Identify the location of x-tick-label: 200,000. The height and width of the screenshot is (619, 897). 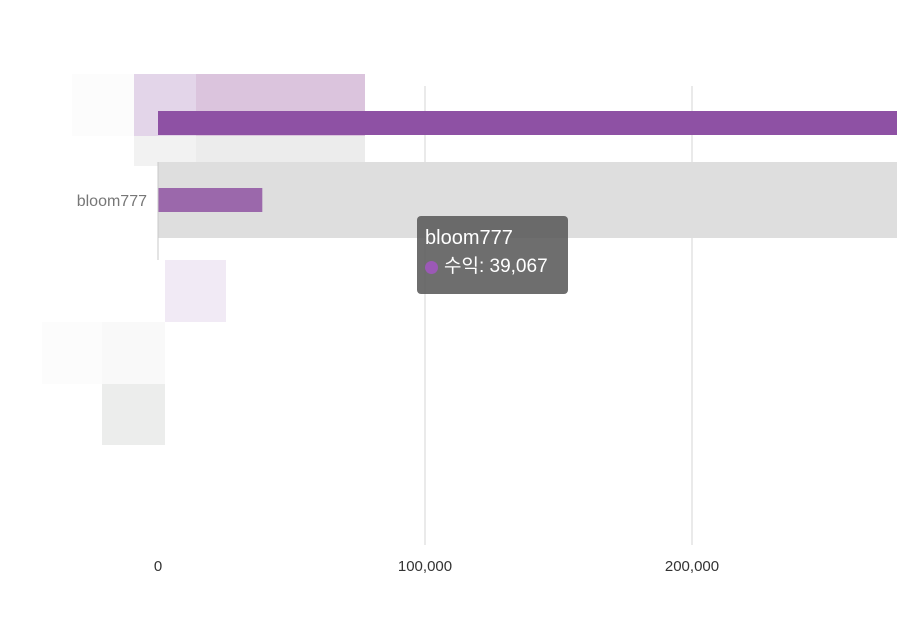
(692, 566).